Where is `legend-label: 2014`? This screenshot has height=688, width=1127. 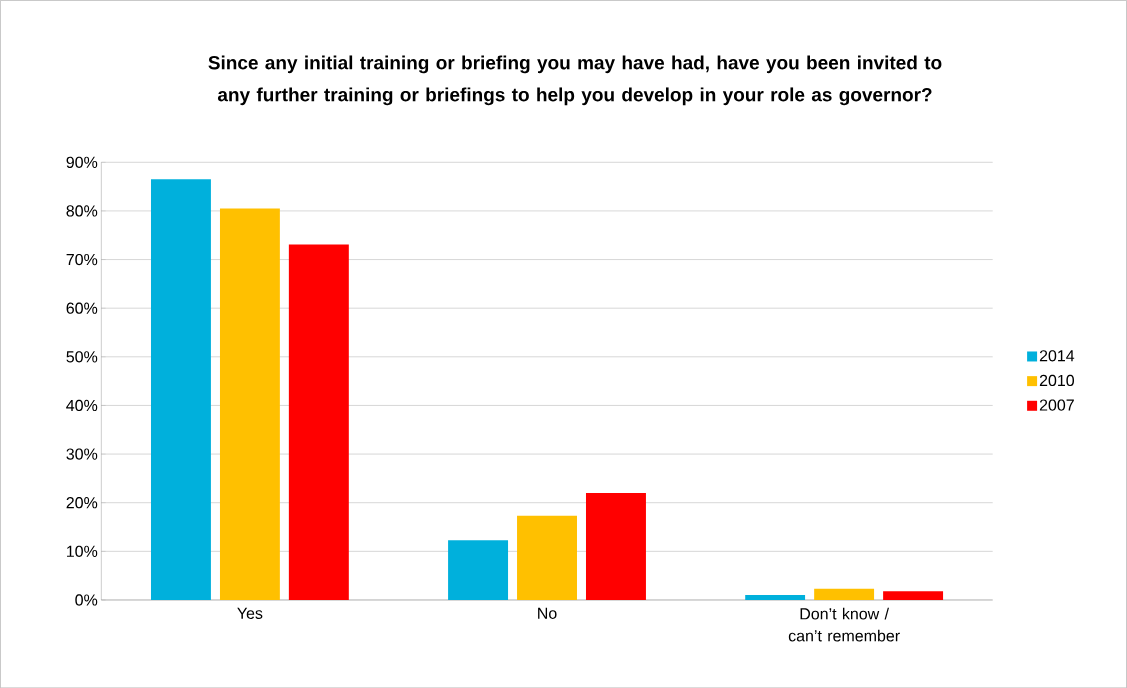
legend-label: 2014 is located at coordinates (1057, 355).